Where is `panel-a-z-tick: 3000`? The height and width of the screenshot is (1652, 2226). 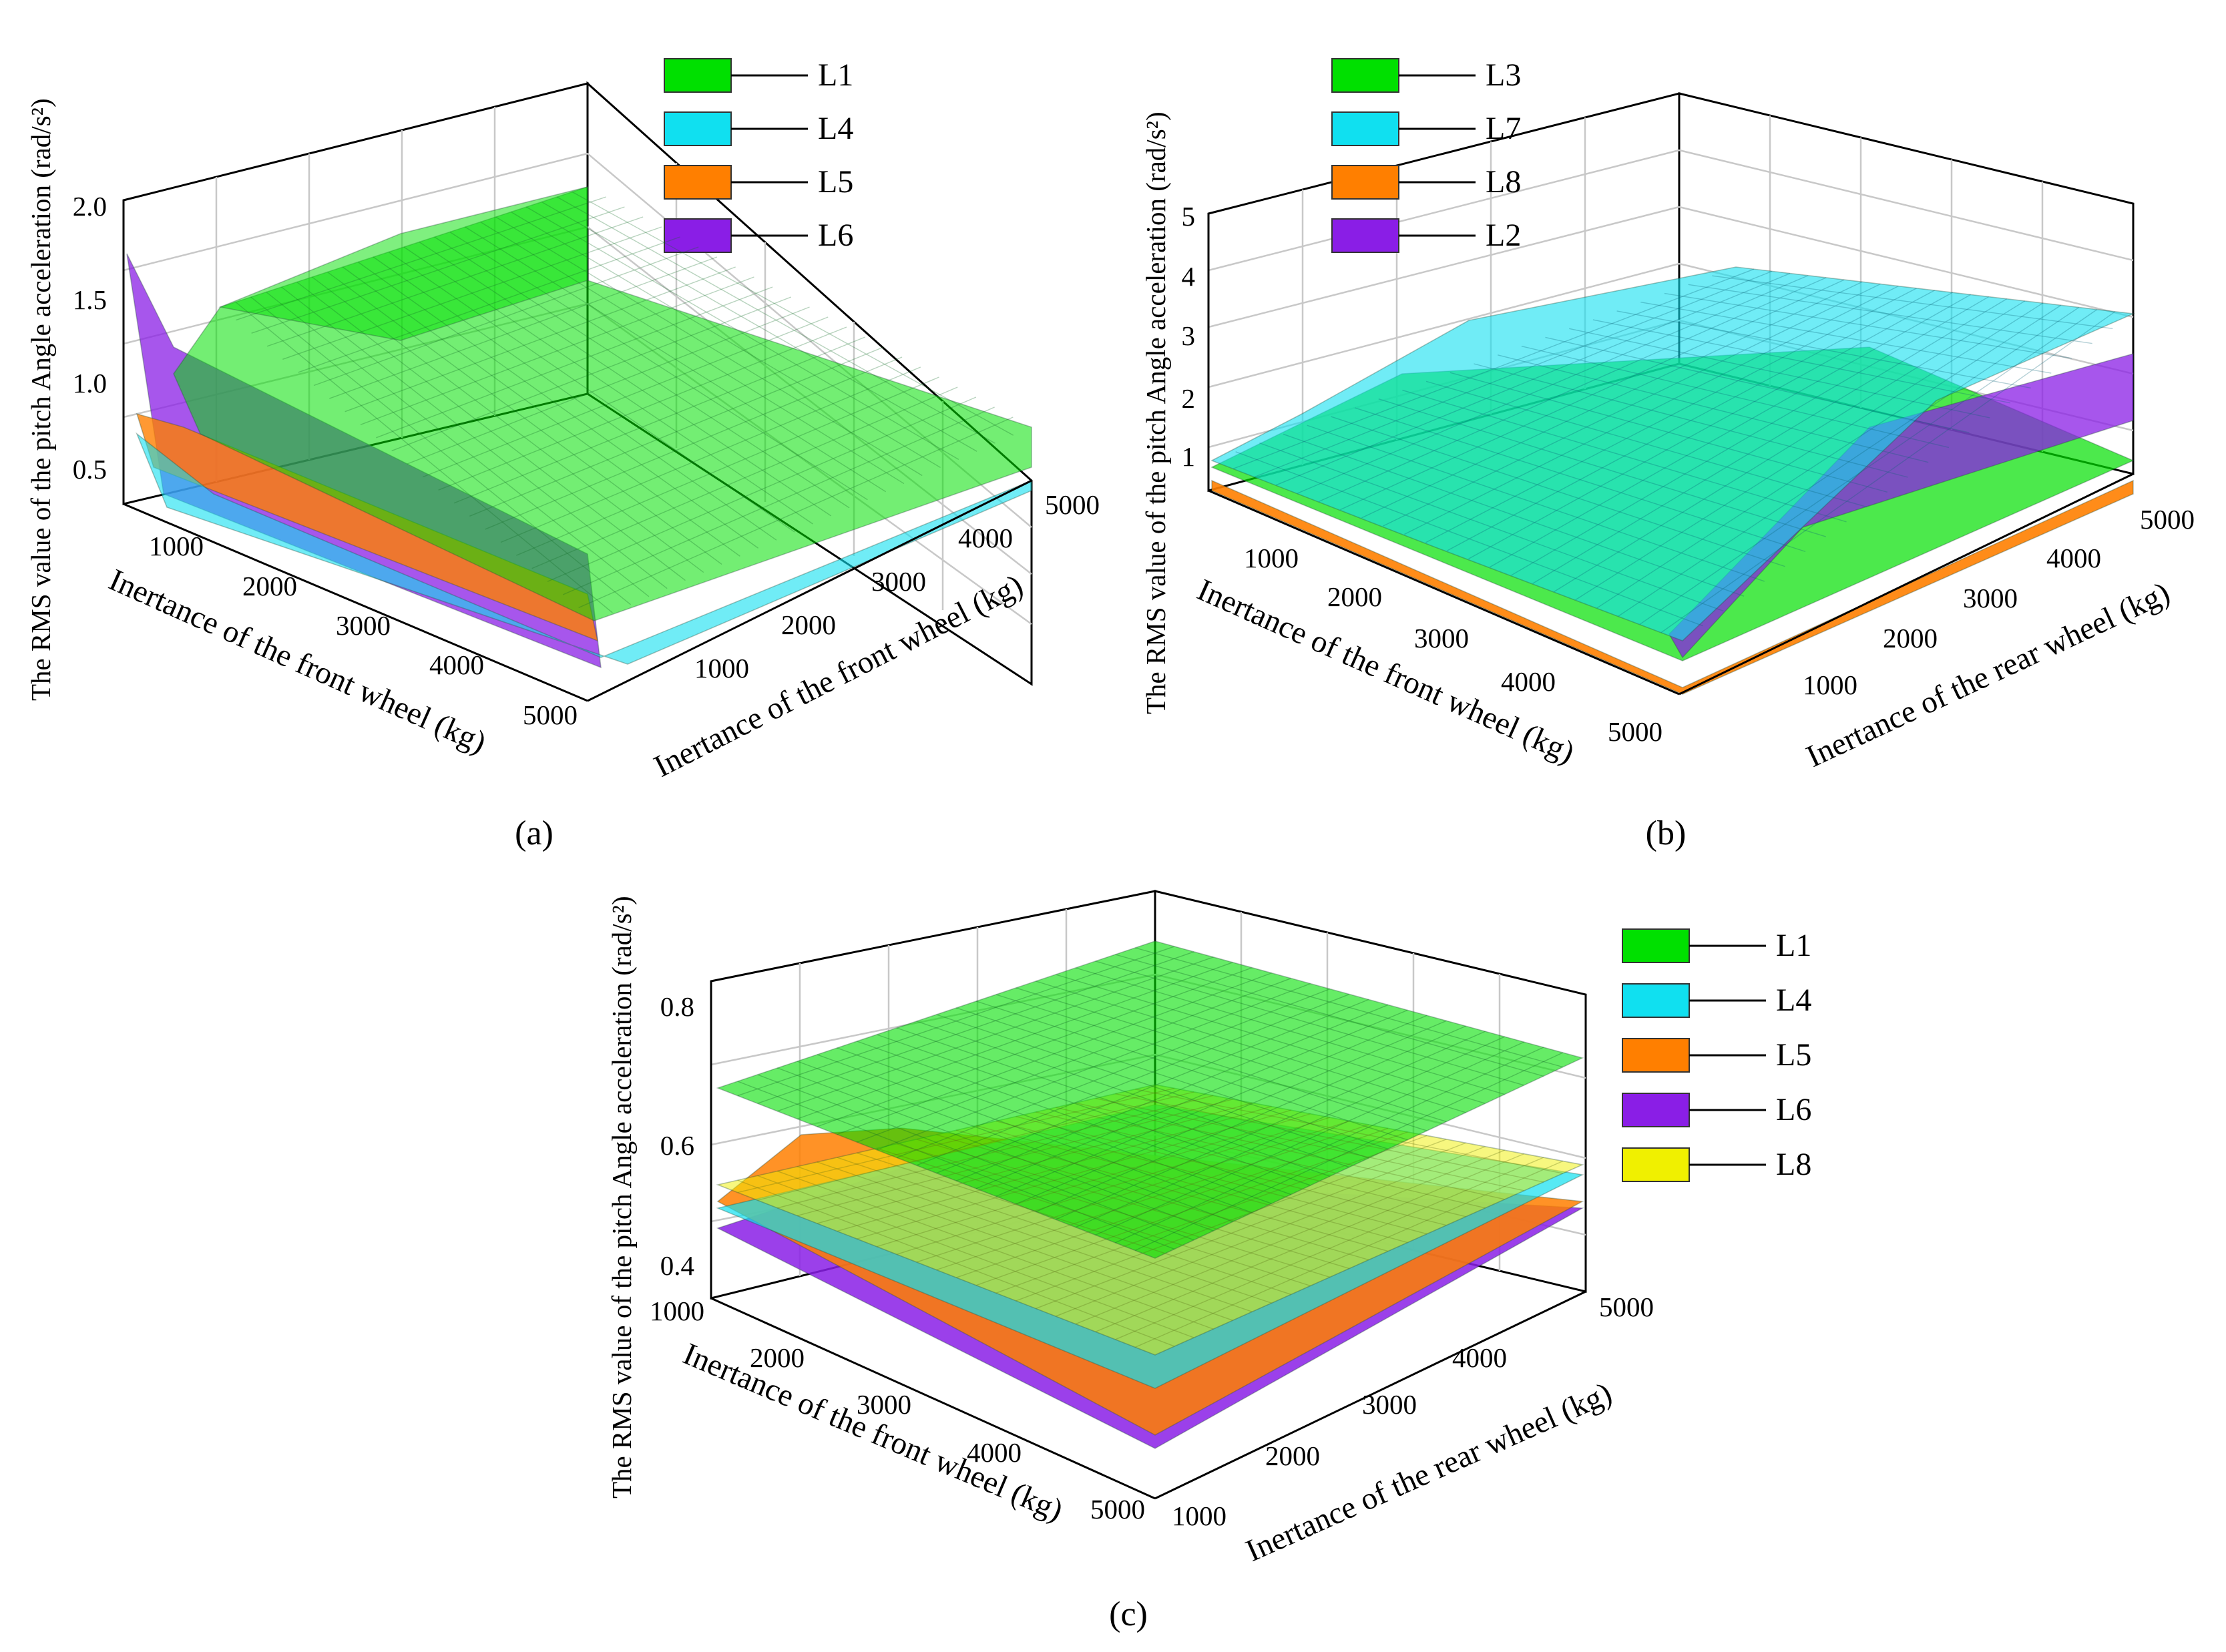 panel-a-z-tick: 3000 is located at coordinates (898, 581).